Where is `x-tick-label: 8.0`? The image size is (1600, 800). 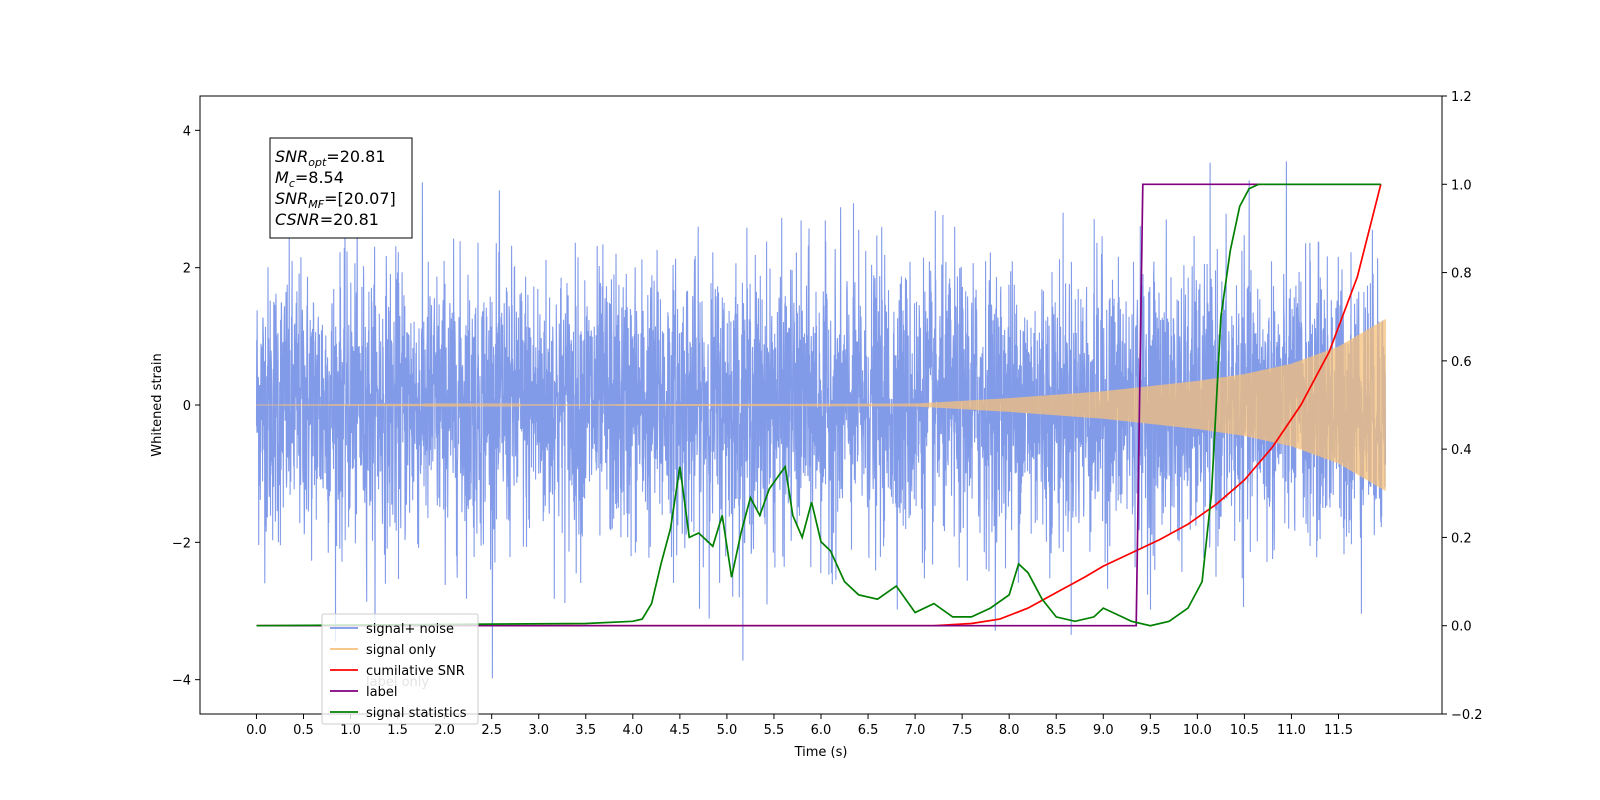
x-tick-label: 8.0 is located at coordinates (1009, 730).